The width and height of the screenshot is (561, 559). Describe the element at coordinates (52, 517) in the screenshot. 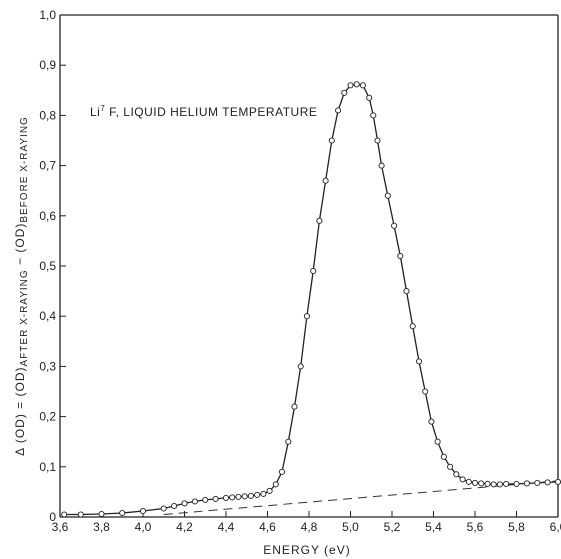

I see `y-tick-label: 0` at that location.